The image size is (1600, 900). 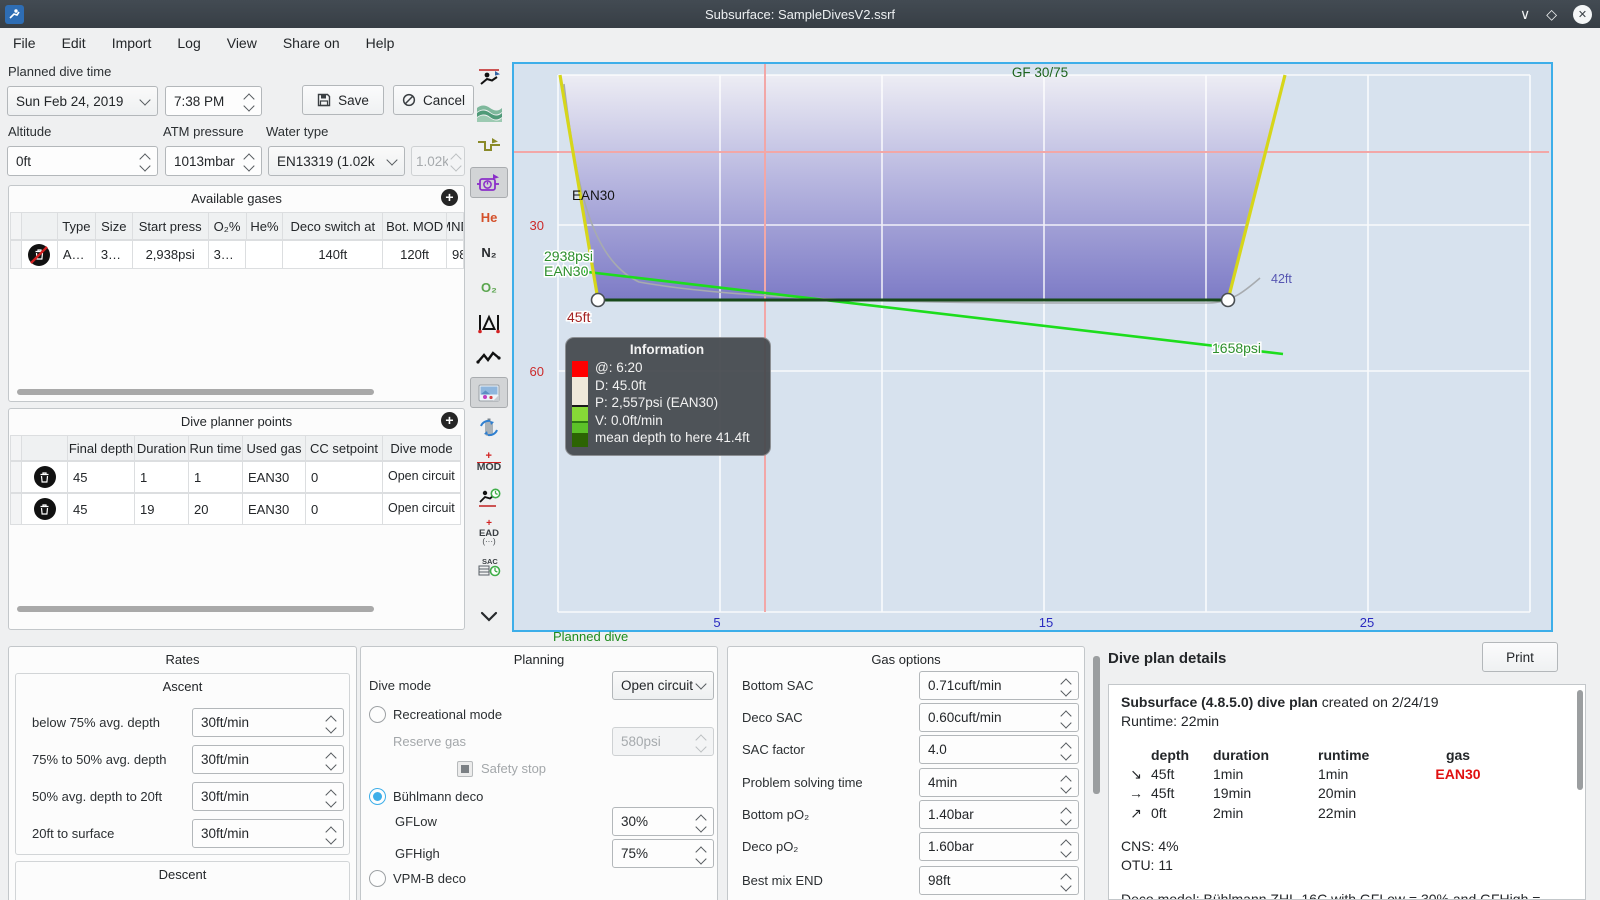 I want to click on menu-import: Import, so click(x=131, y=43).